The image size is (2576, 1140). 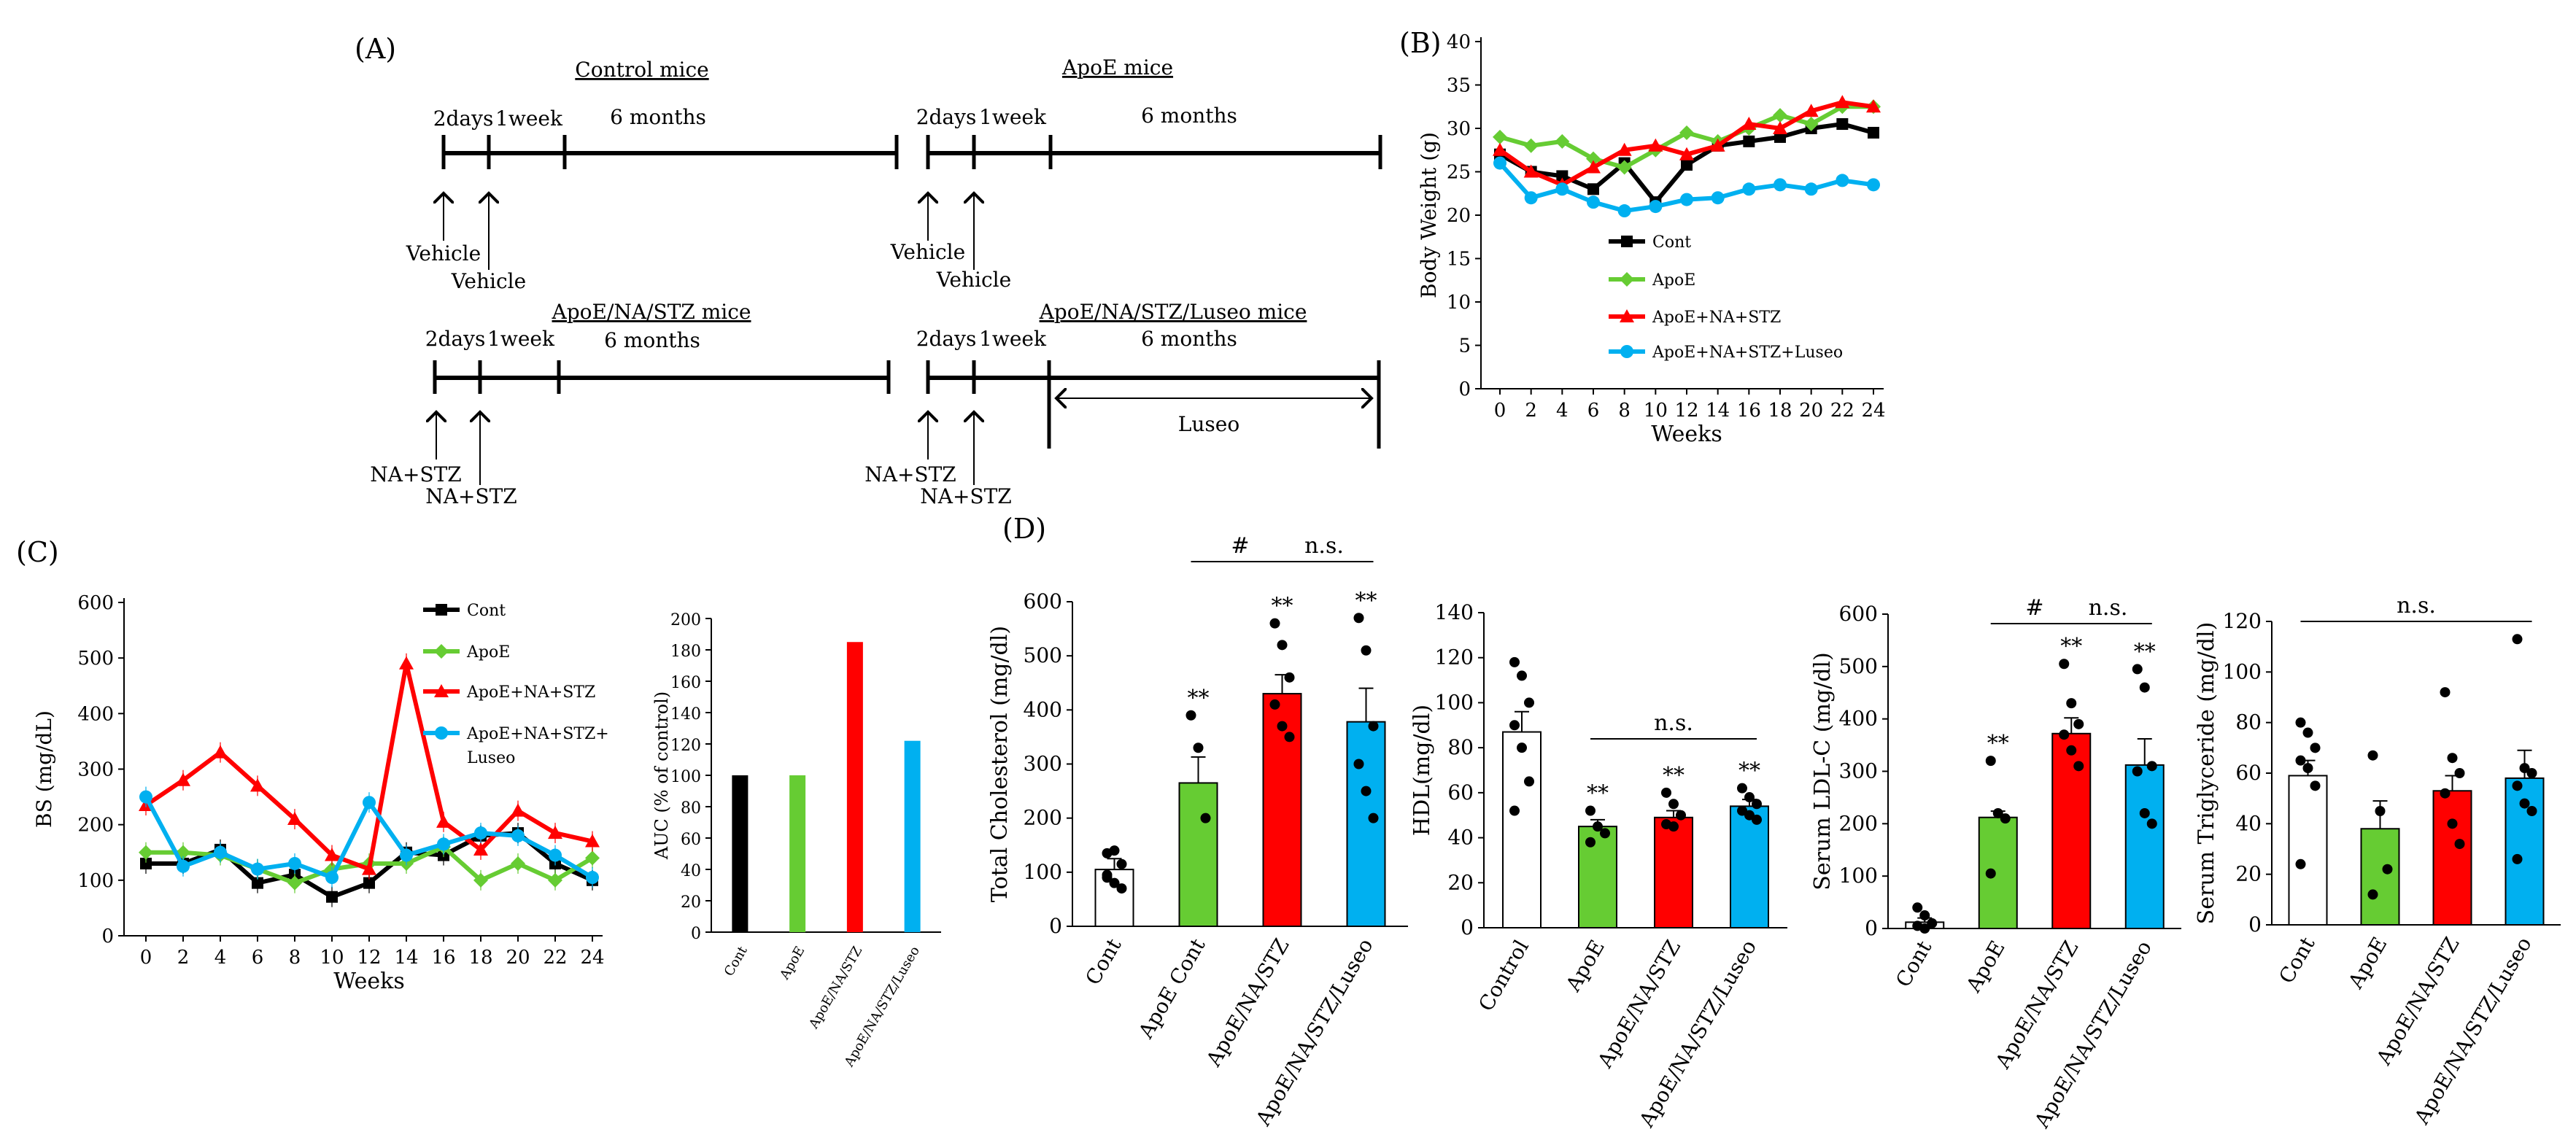 I want to click on legend-label: Cont, so click(x=1671, y=243).